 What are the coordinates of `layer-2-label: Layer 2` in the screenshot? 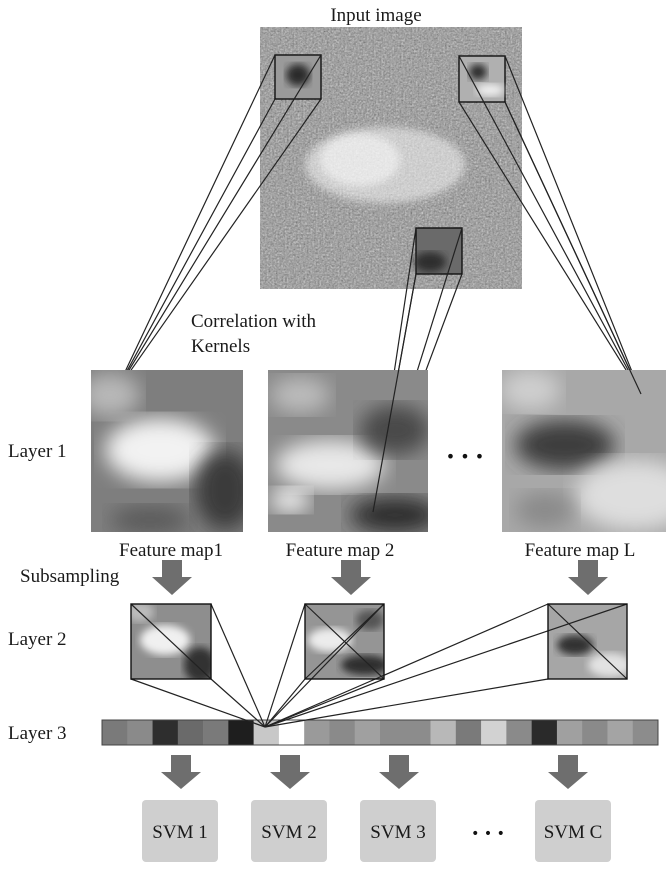 It's located at (37, 639).